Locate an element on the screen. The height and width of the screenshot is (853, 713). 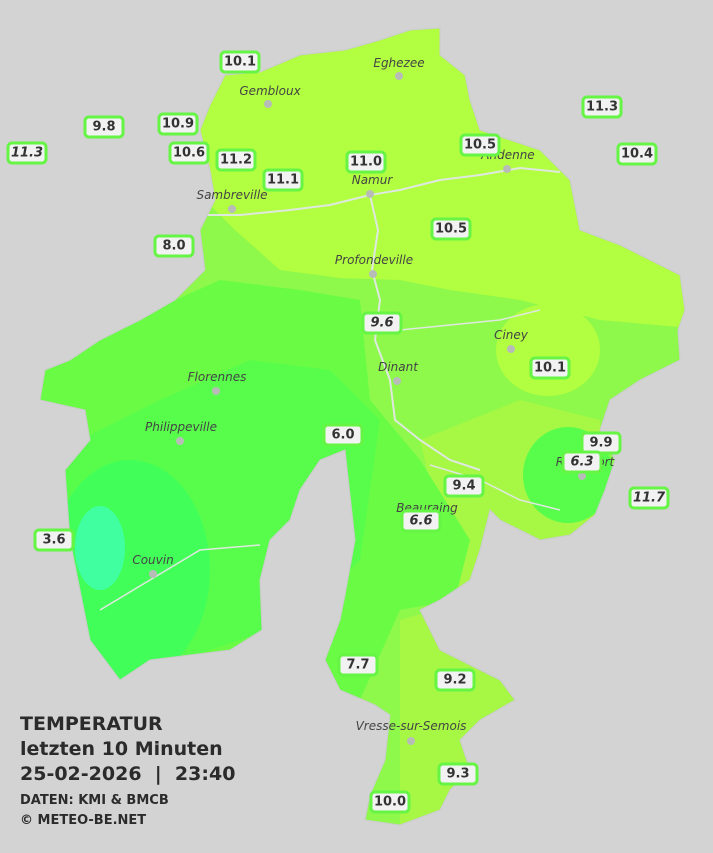
station-value: 9.8 is located at coordinates (103, 127).